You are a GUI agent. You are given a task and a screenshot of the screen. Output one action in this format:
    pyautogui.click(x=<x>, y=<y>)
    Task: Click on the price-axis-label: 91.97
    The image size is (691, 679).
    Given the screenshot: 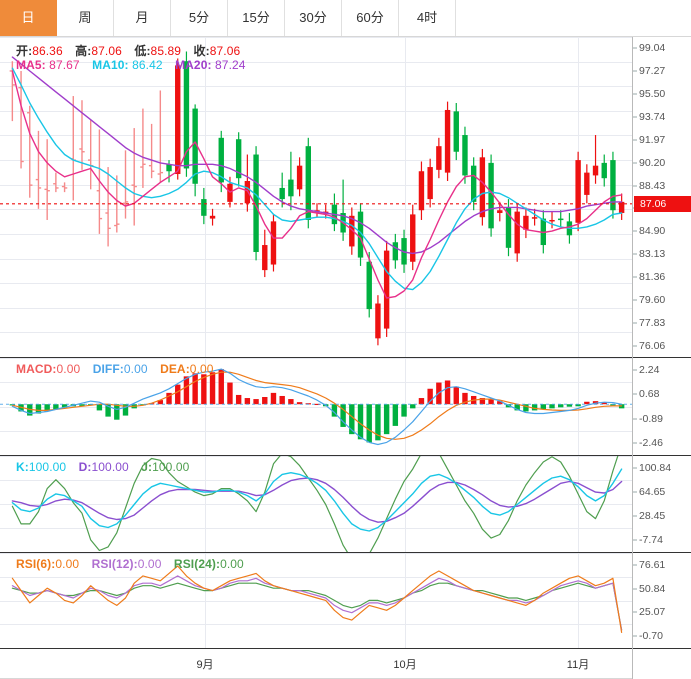 What is the action you would take?
    pyautogui.click(x=652, y=139)
    